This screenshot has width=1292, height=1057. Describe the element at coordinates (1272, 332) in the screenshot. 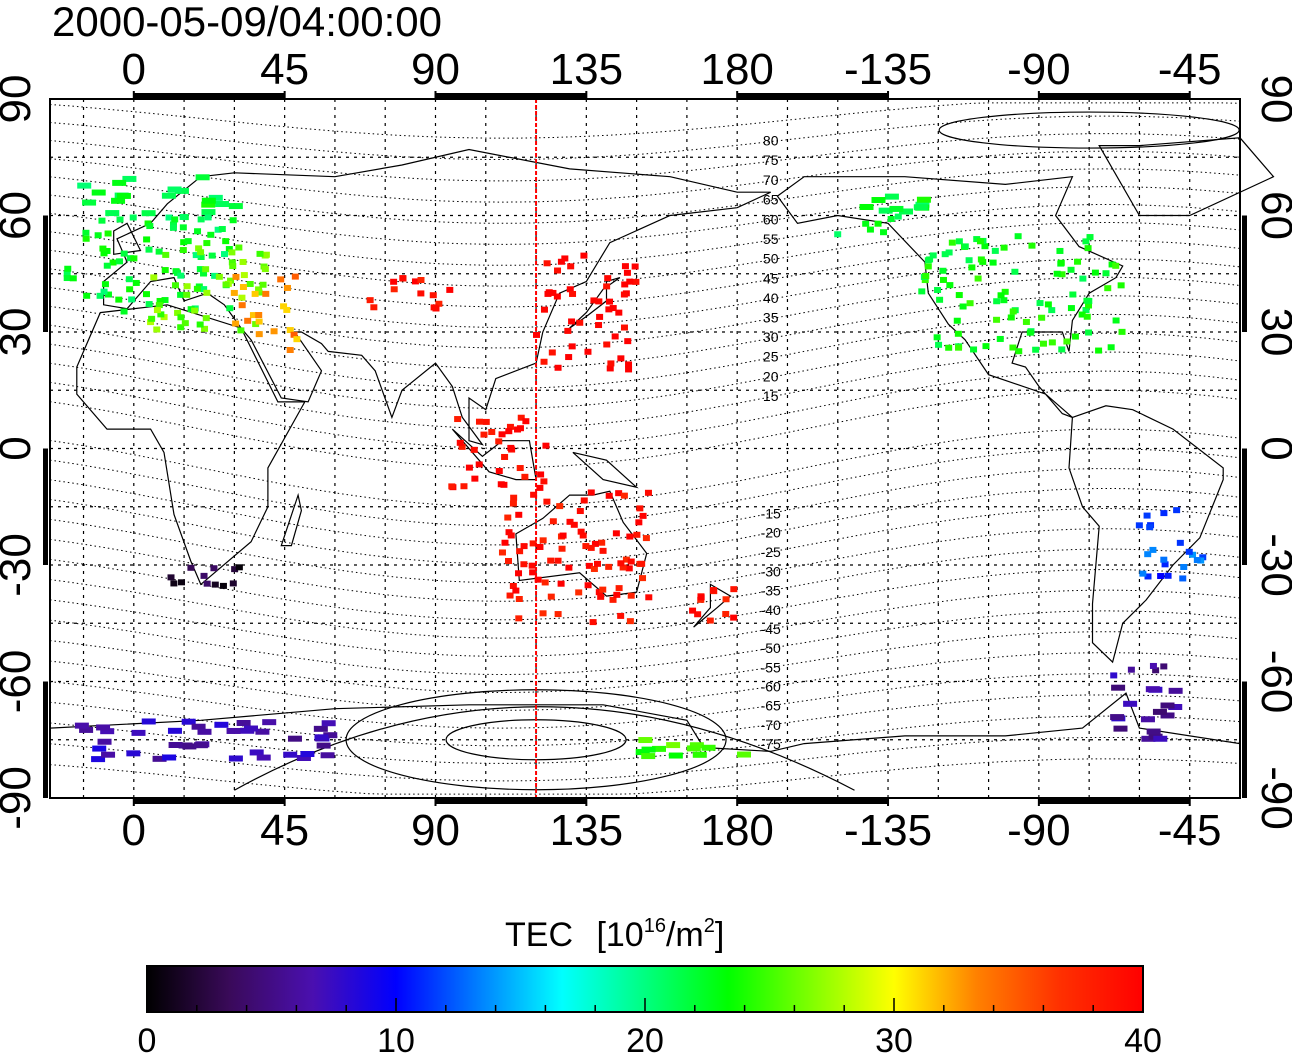

I see `right-lat-label: 30` at that location.